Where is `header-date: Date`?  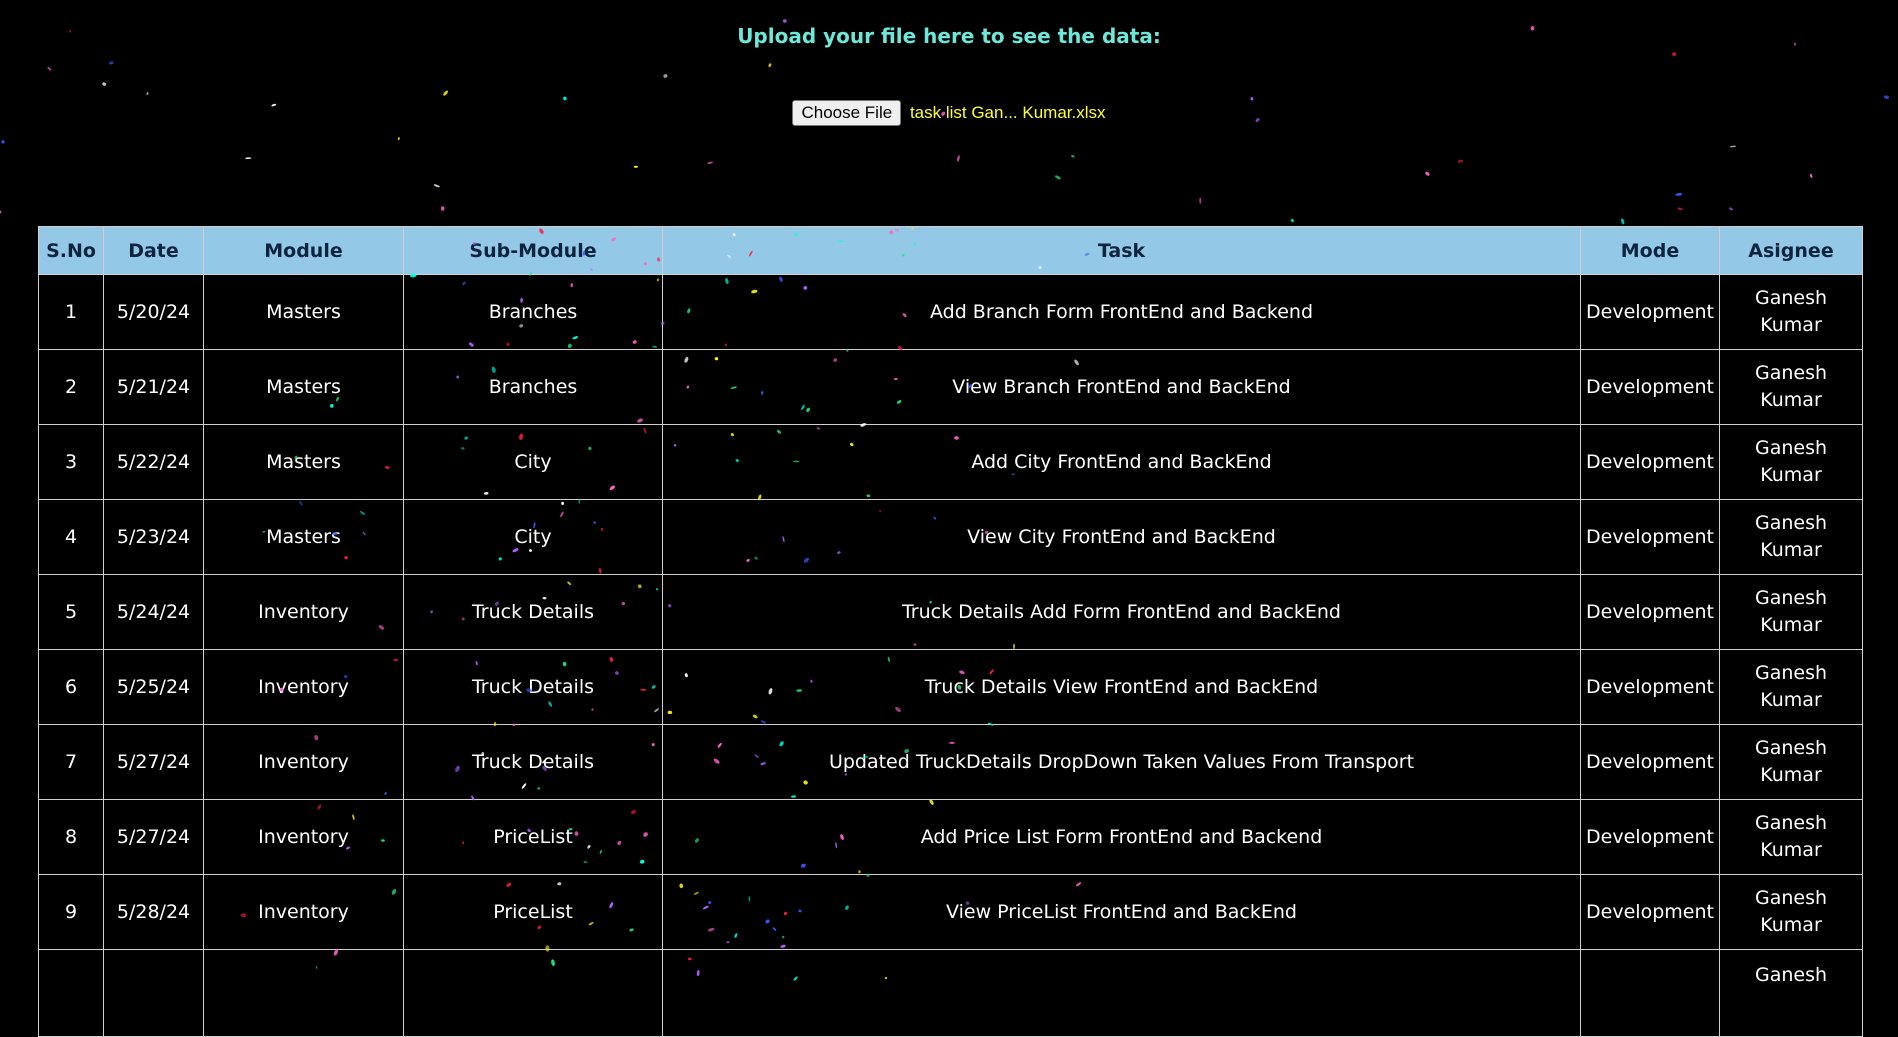
header-date: Date is located at coordinates (153, 250).